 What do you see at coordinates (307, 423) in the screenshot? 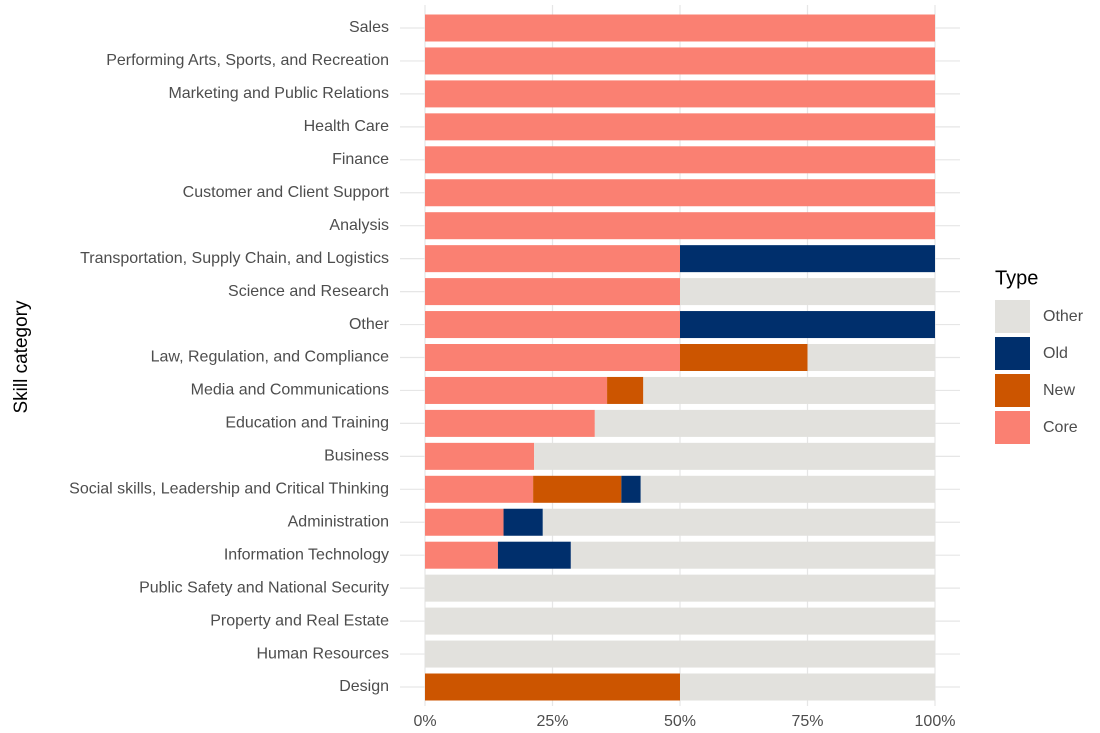
I see `y-tick-label: Education and Training` at bounding box center [307, 423].